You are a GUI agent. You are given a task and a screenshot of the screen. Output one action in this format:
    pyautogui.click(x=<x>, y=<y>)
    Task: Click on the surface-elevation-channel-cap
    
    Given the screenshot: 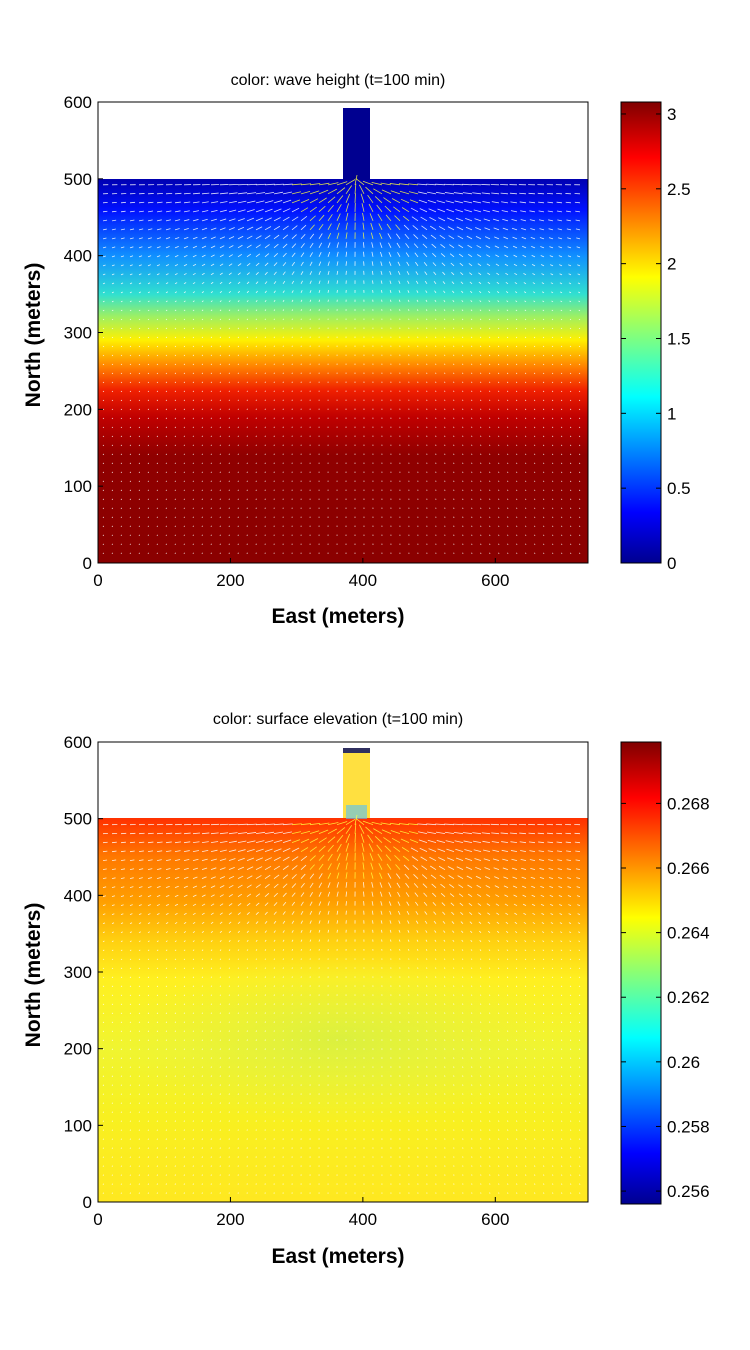 What is the action you would take?
    pyautogui.click(x=356, y=750)
    